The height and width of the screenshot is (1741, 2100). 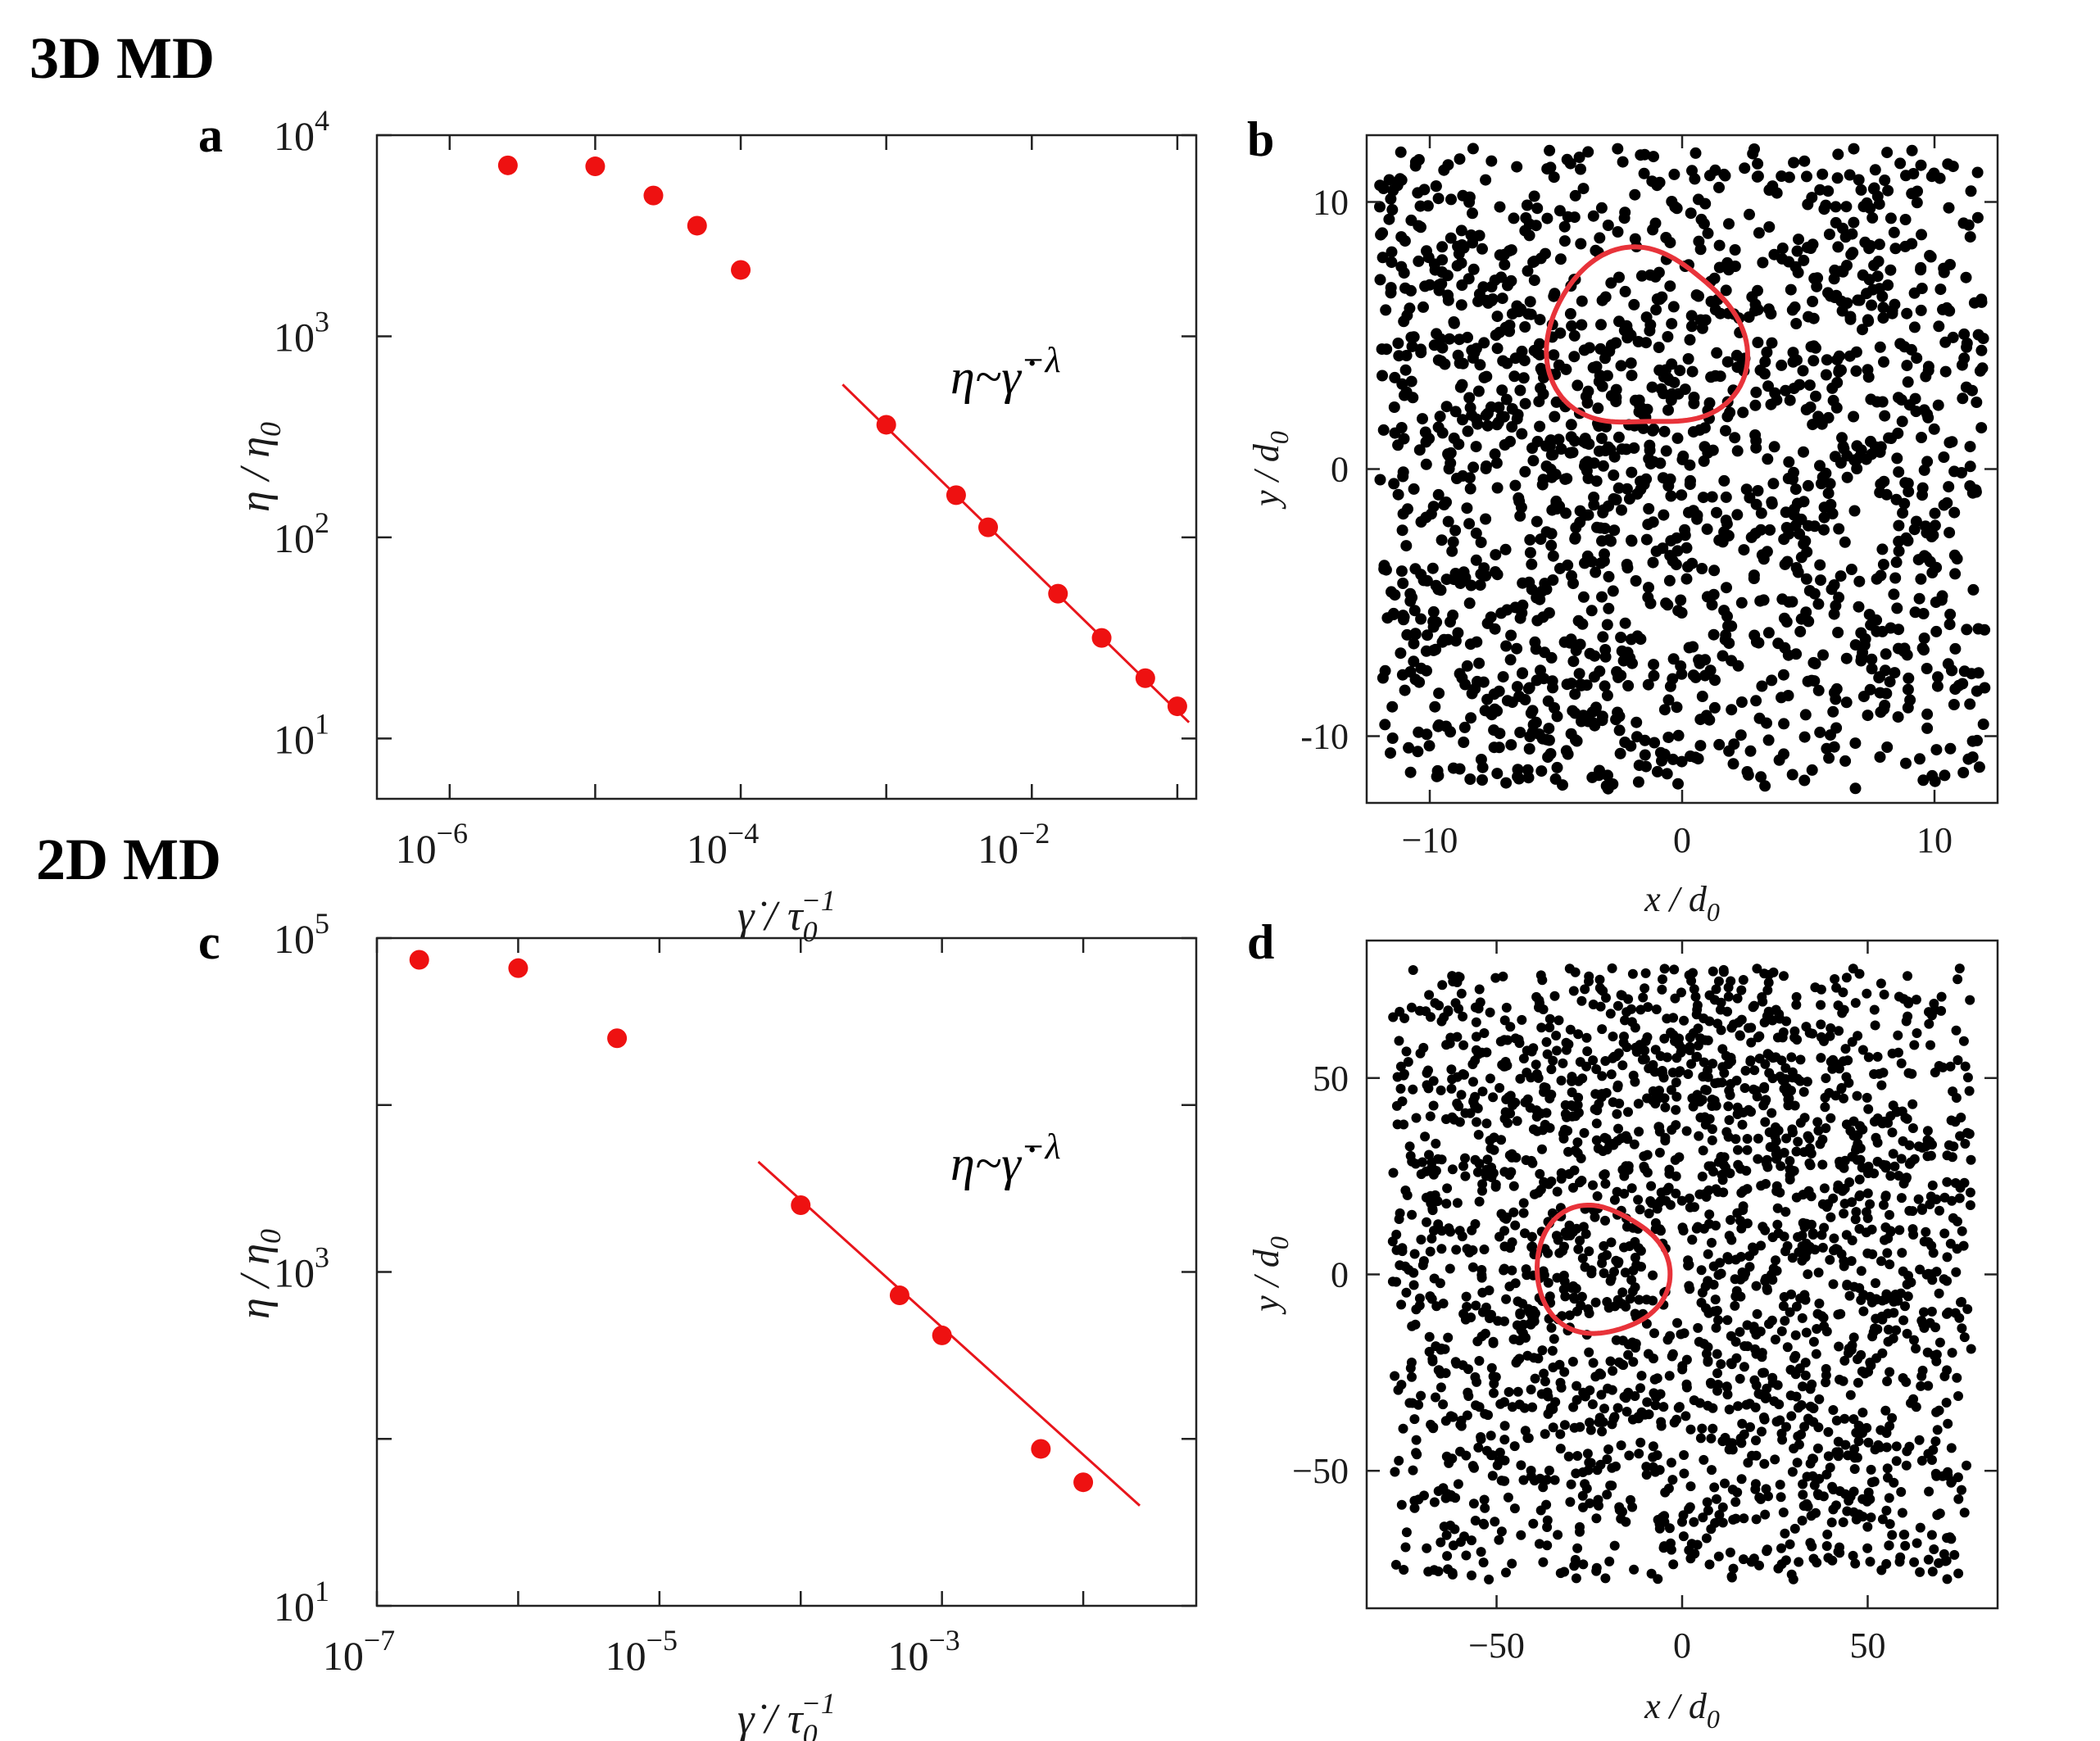 What do you see at coordinates (899, 1295) in the screenshot?
I see `data-point` at bounding box center [899, 1295].